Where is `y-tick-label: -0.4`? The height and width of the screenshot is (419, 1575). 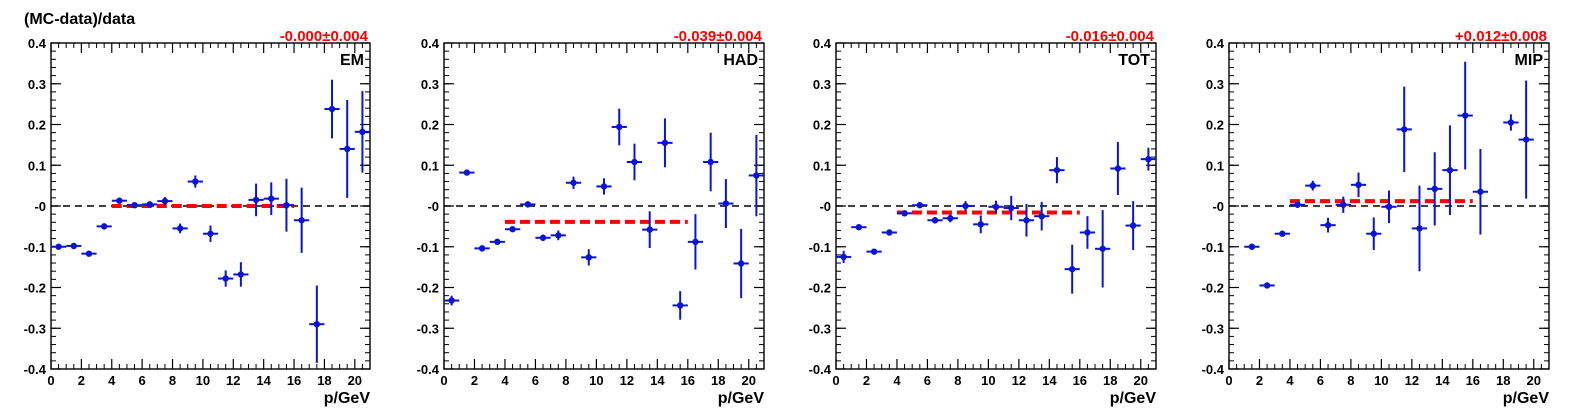
y-tick-label: -0.4 is located at coordinates (820, 369).